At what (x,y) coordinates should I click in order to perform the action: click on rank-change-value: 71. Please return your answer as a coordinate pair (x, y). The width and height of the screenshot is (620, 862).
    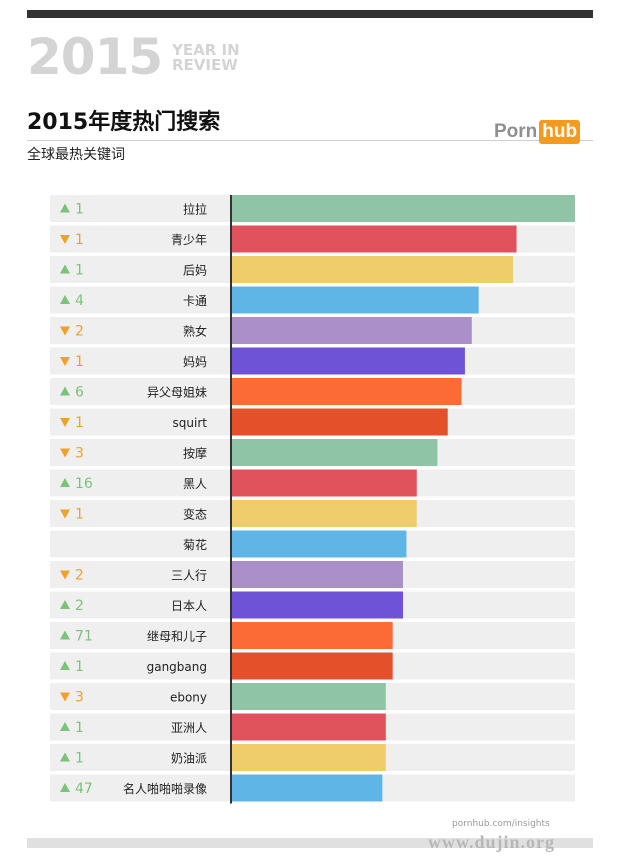
    Looking at the image, I should click on (84, 637).